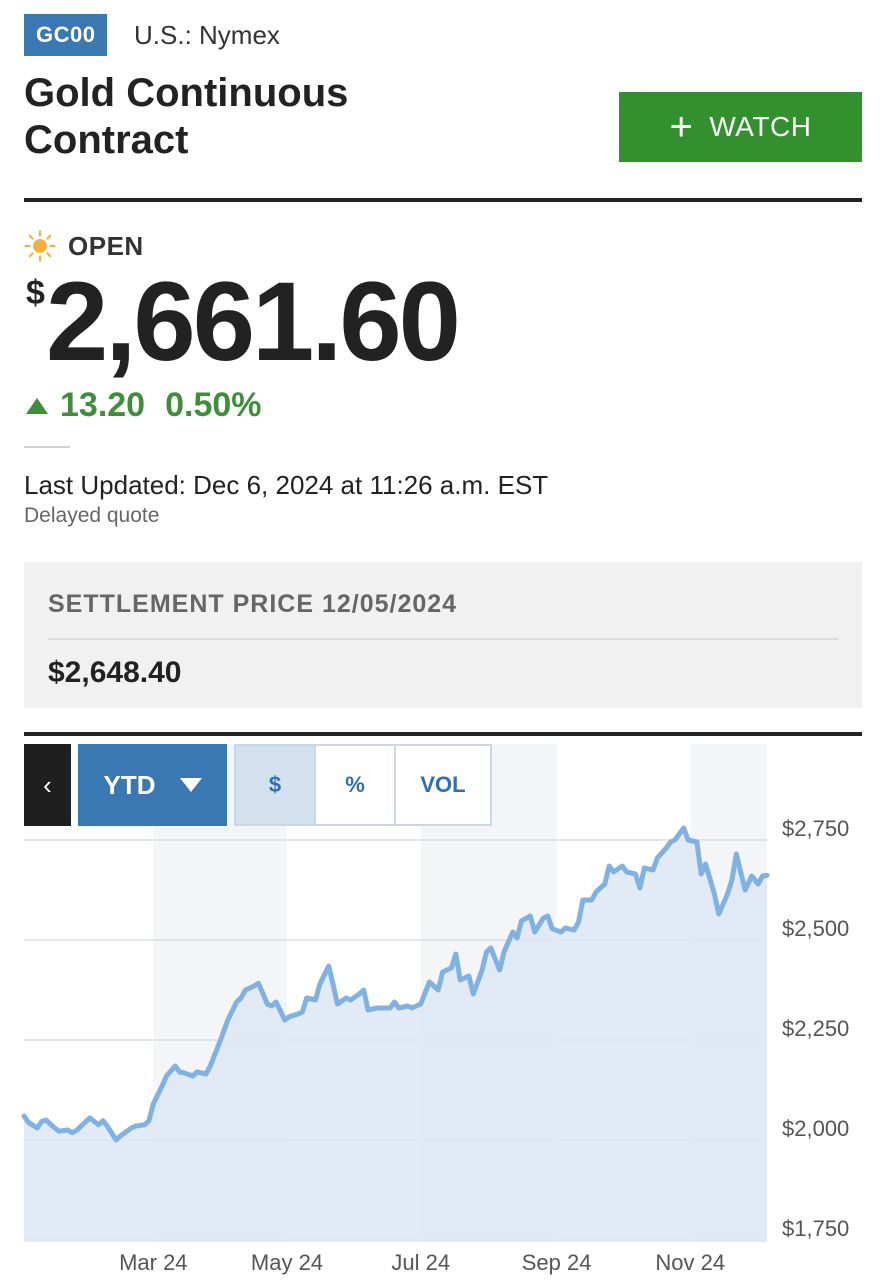 The width and height of the screenshot is (886, 1280). Describe the element at coordinates (106, 245) in the screenshot. I see `status-label: OPEN` at that location.